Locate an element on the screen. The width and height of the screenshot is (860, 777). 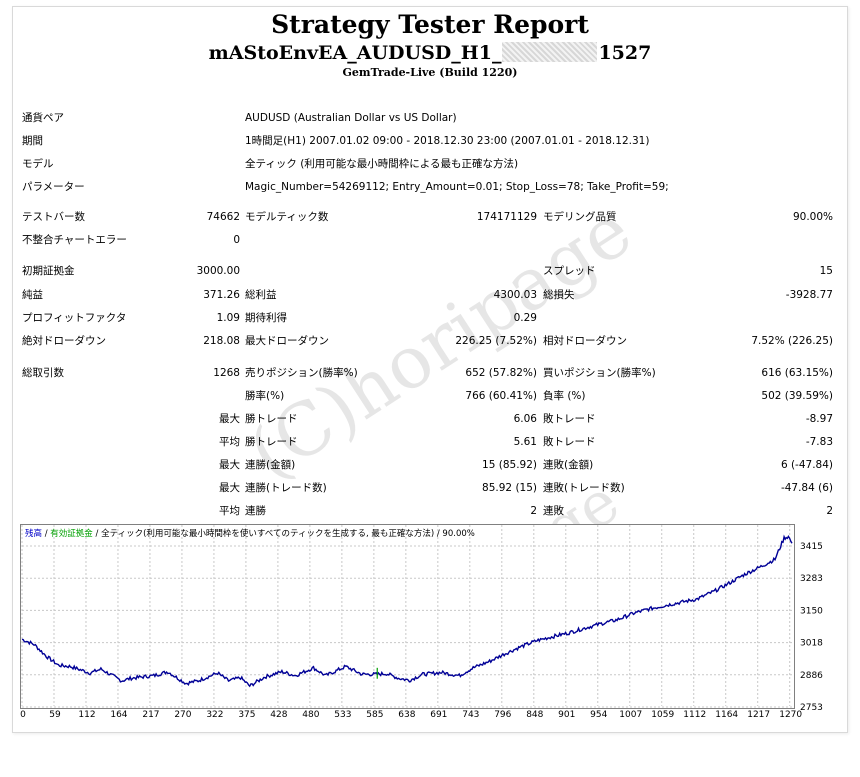
long-positions-label: 買いポジション(勝率%) is located at coordinates (599, 373).